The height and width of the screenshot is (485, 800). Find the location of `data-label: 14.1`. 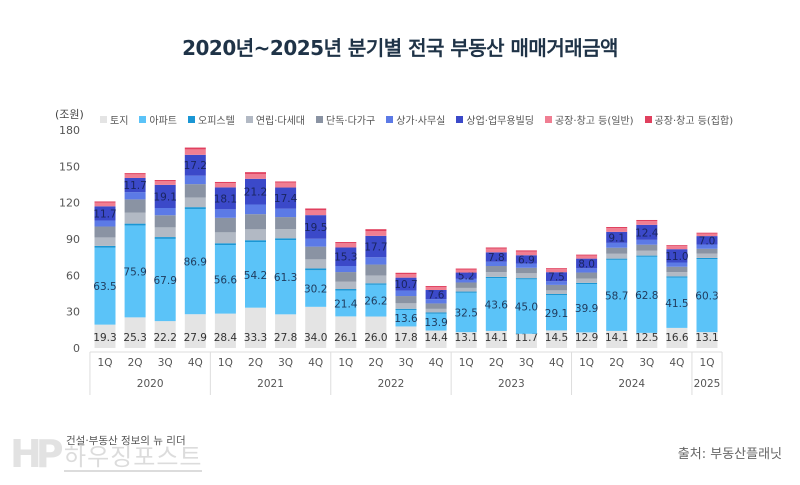

data-label: 14.1 is located at coordinates (496, 338).